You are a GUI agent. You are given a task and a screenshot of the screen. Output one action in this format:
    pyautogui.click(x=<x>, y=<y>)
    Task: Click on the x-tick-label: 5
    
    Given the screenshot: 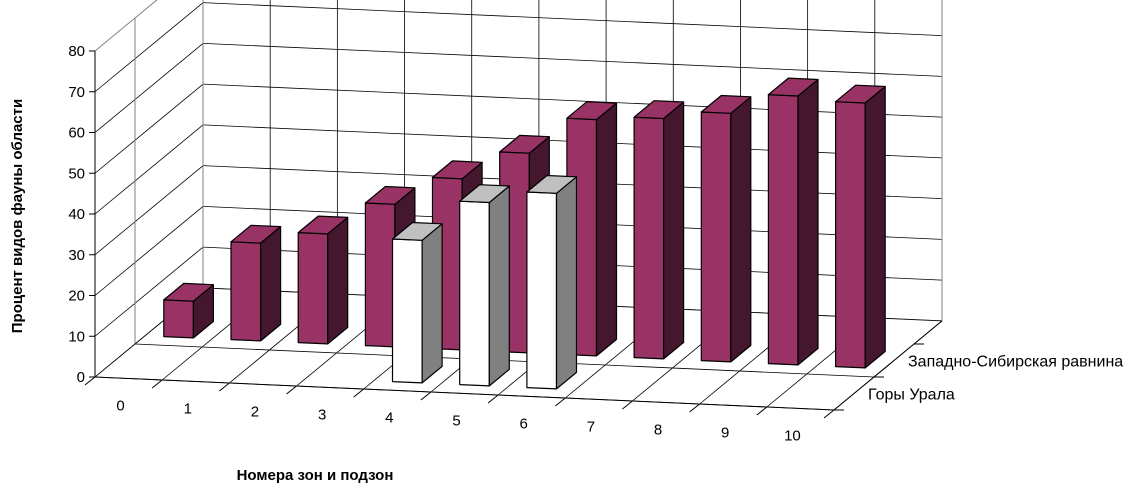 What is the action you would take?
    pyautogui.click(x=456, y=421)
    